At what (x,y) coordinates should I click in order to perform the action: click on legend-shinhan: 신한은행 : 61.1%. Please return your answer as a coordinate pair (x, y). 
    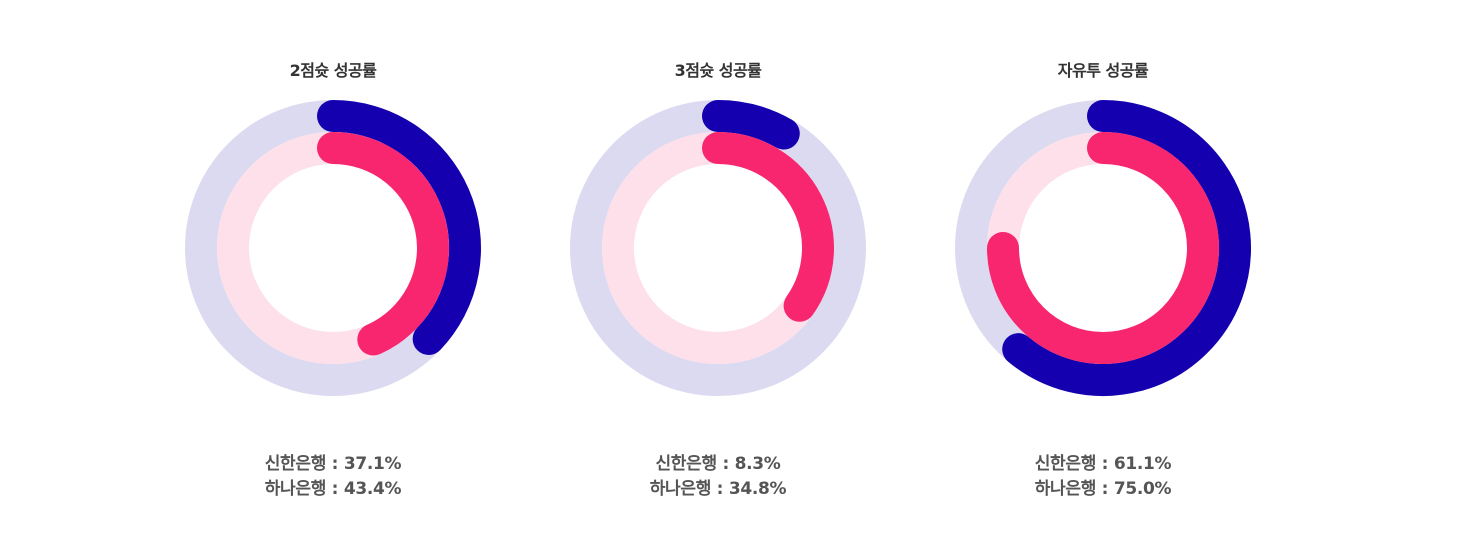
    Looking at the image, I should click on (1103, 464).